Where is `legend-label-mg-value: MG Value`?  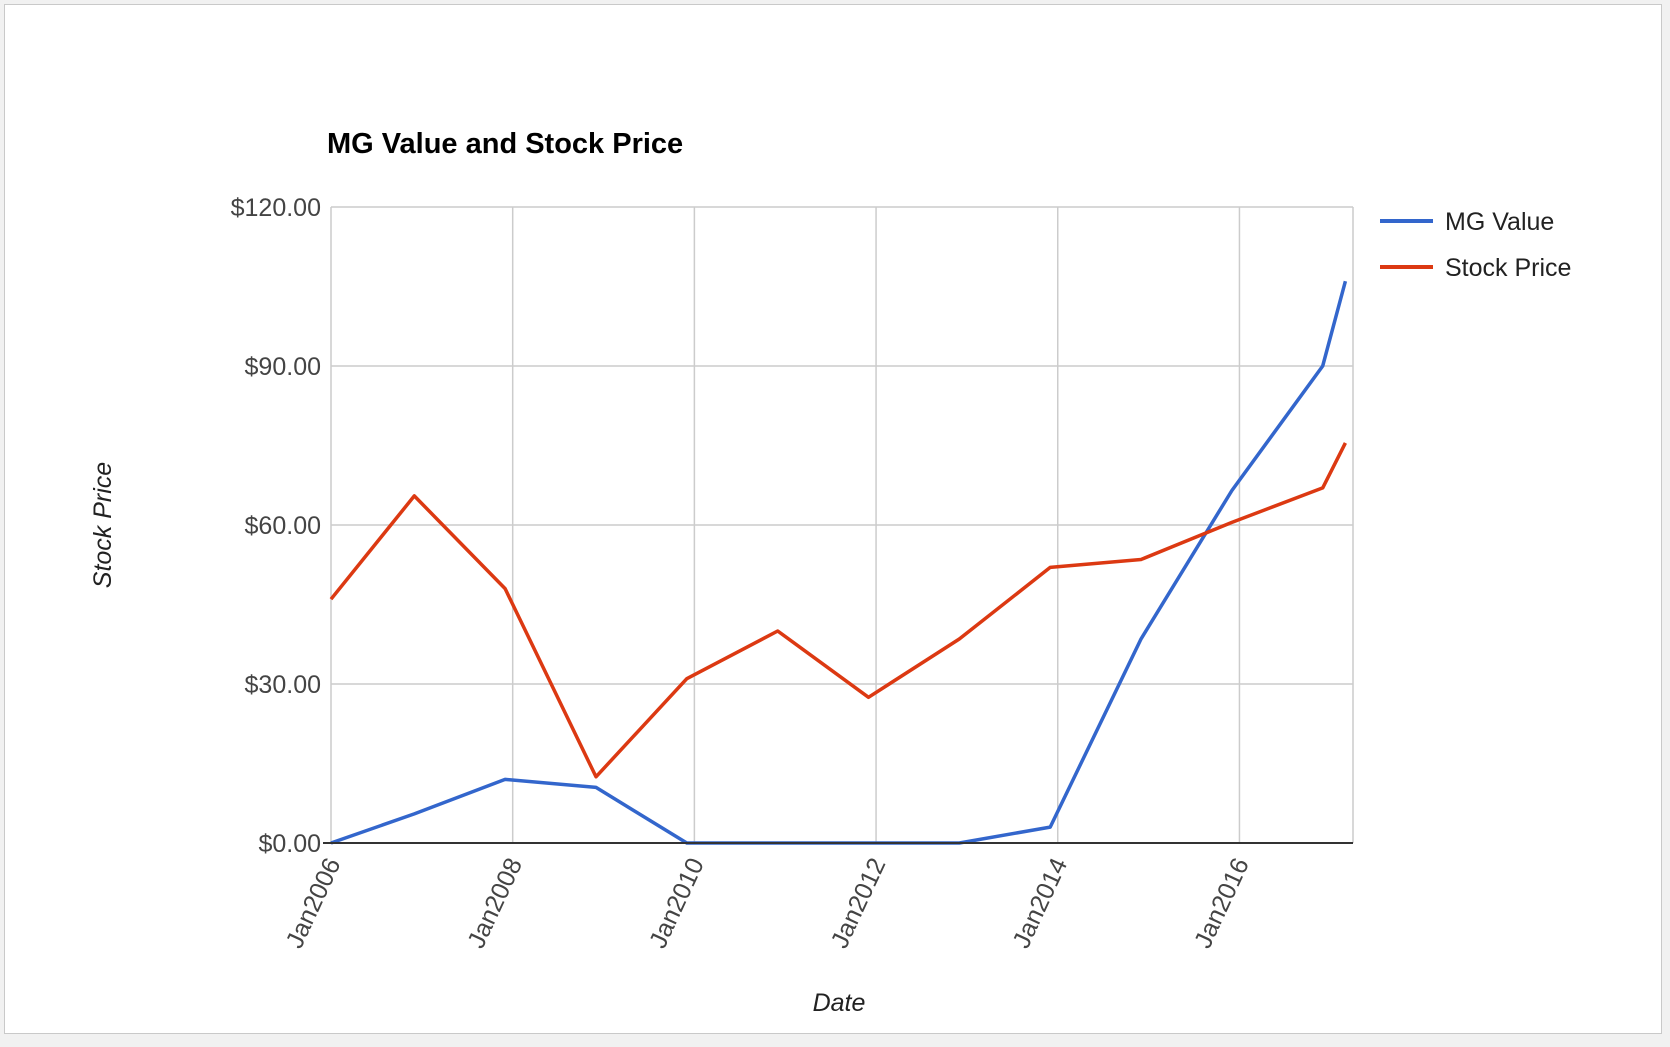
legend-label-mg-value: MG Value is located at coordinates (1499, 222).